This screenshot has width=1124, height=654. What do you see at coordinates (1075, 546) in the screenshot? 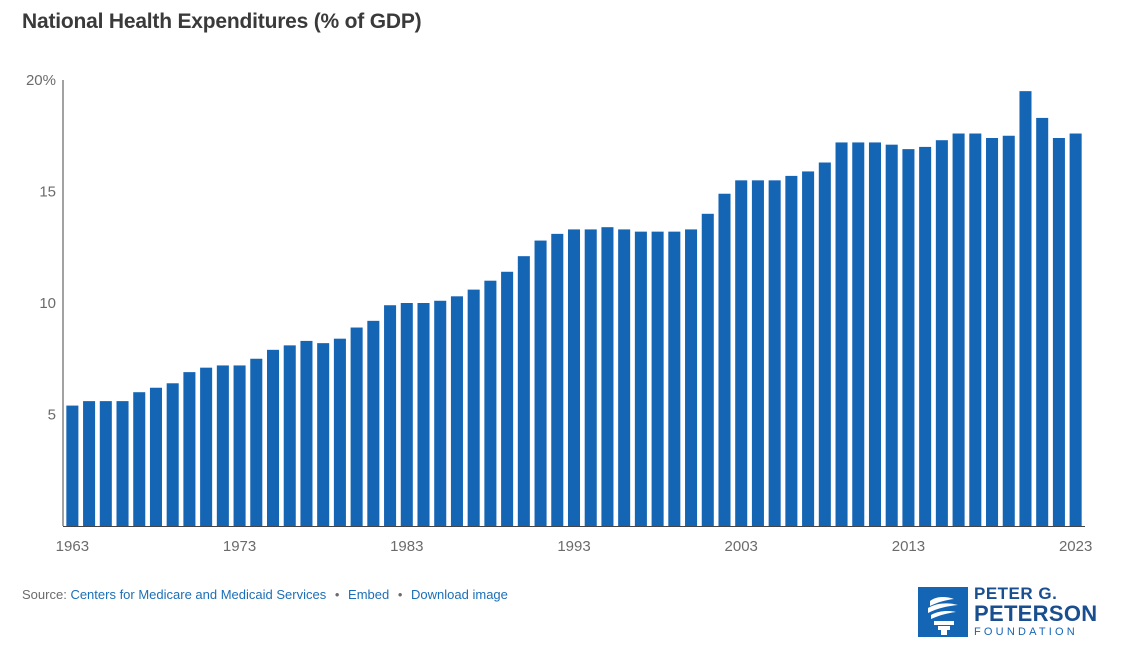
I see `x-tick-label: 2023` at bounding box center [1075, 546].